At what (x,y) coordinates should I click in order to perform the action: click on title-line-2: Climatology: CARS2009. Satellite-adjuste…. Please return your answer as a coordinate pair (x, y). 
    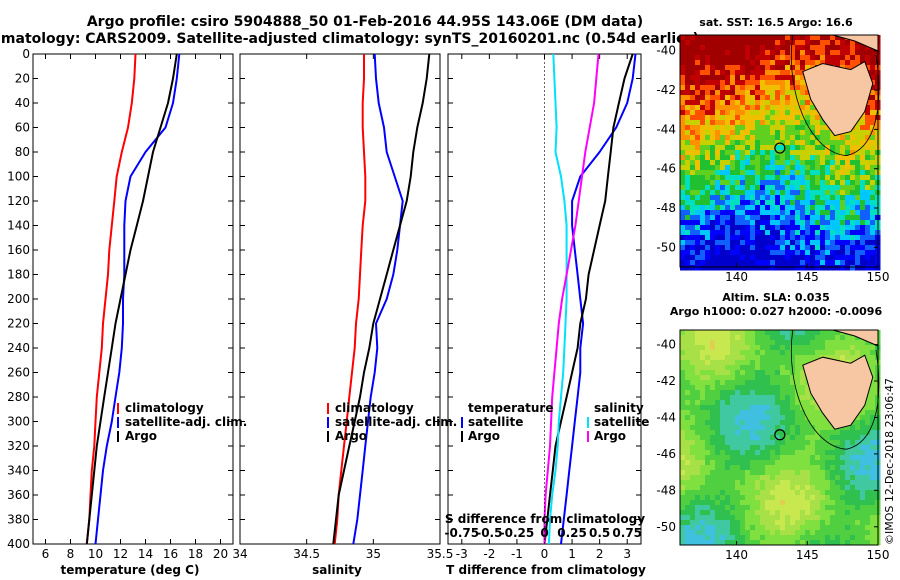
    Looking at the image, I should click on (349, 39).